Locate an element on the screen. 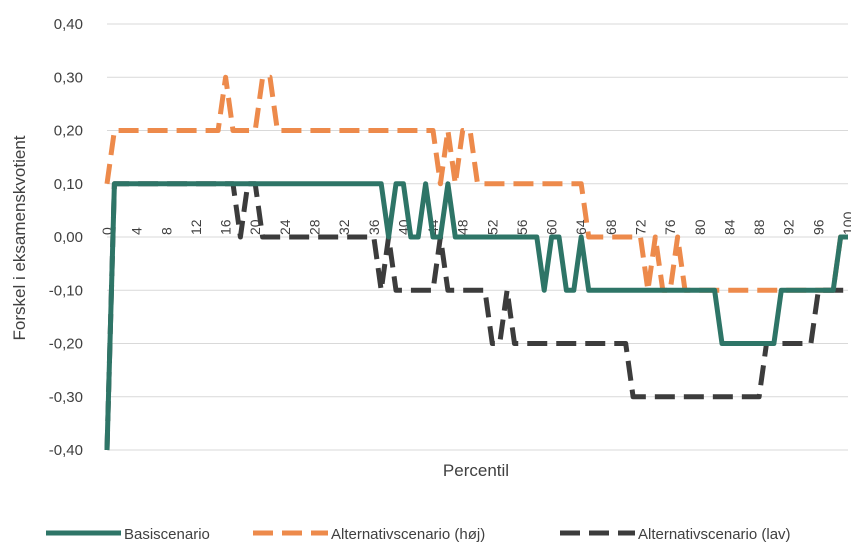 This screenshot has width=851, height=547. x-tick-label: 24 is located at coordinates (285, 227).